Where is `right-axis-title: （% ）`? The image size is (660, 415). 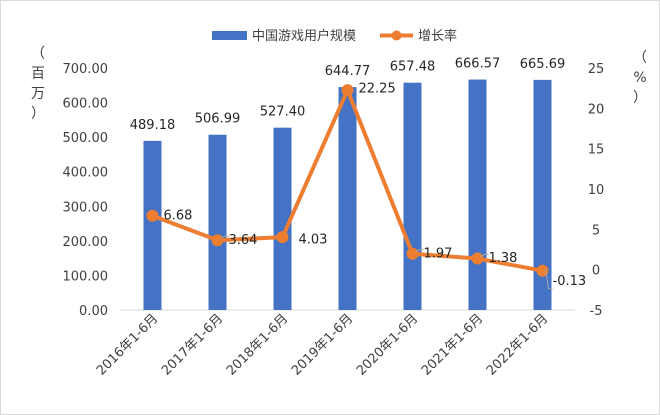
right-axis-title: （% ） is located at coordinates (640, 78).